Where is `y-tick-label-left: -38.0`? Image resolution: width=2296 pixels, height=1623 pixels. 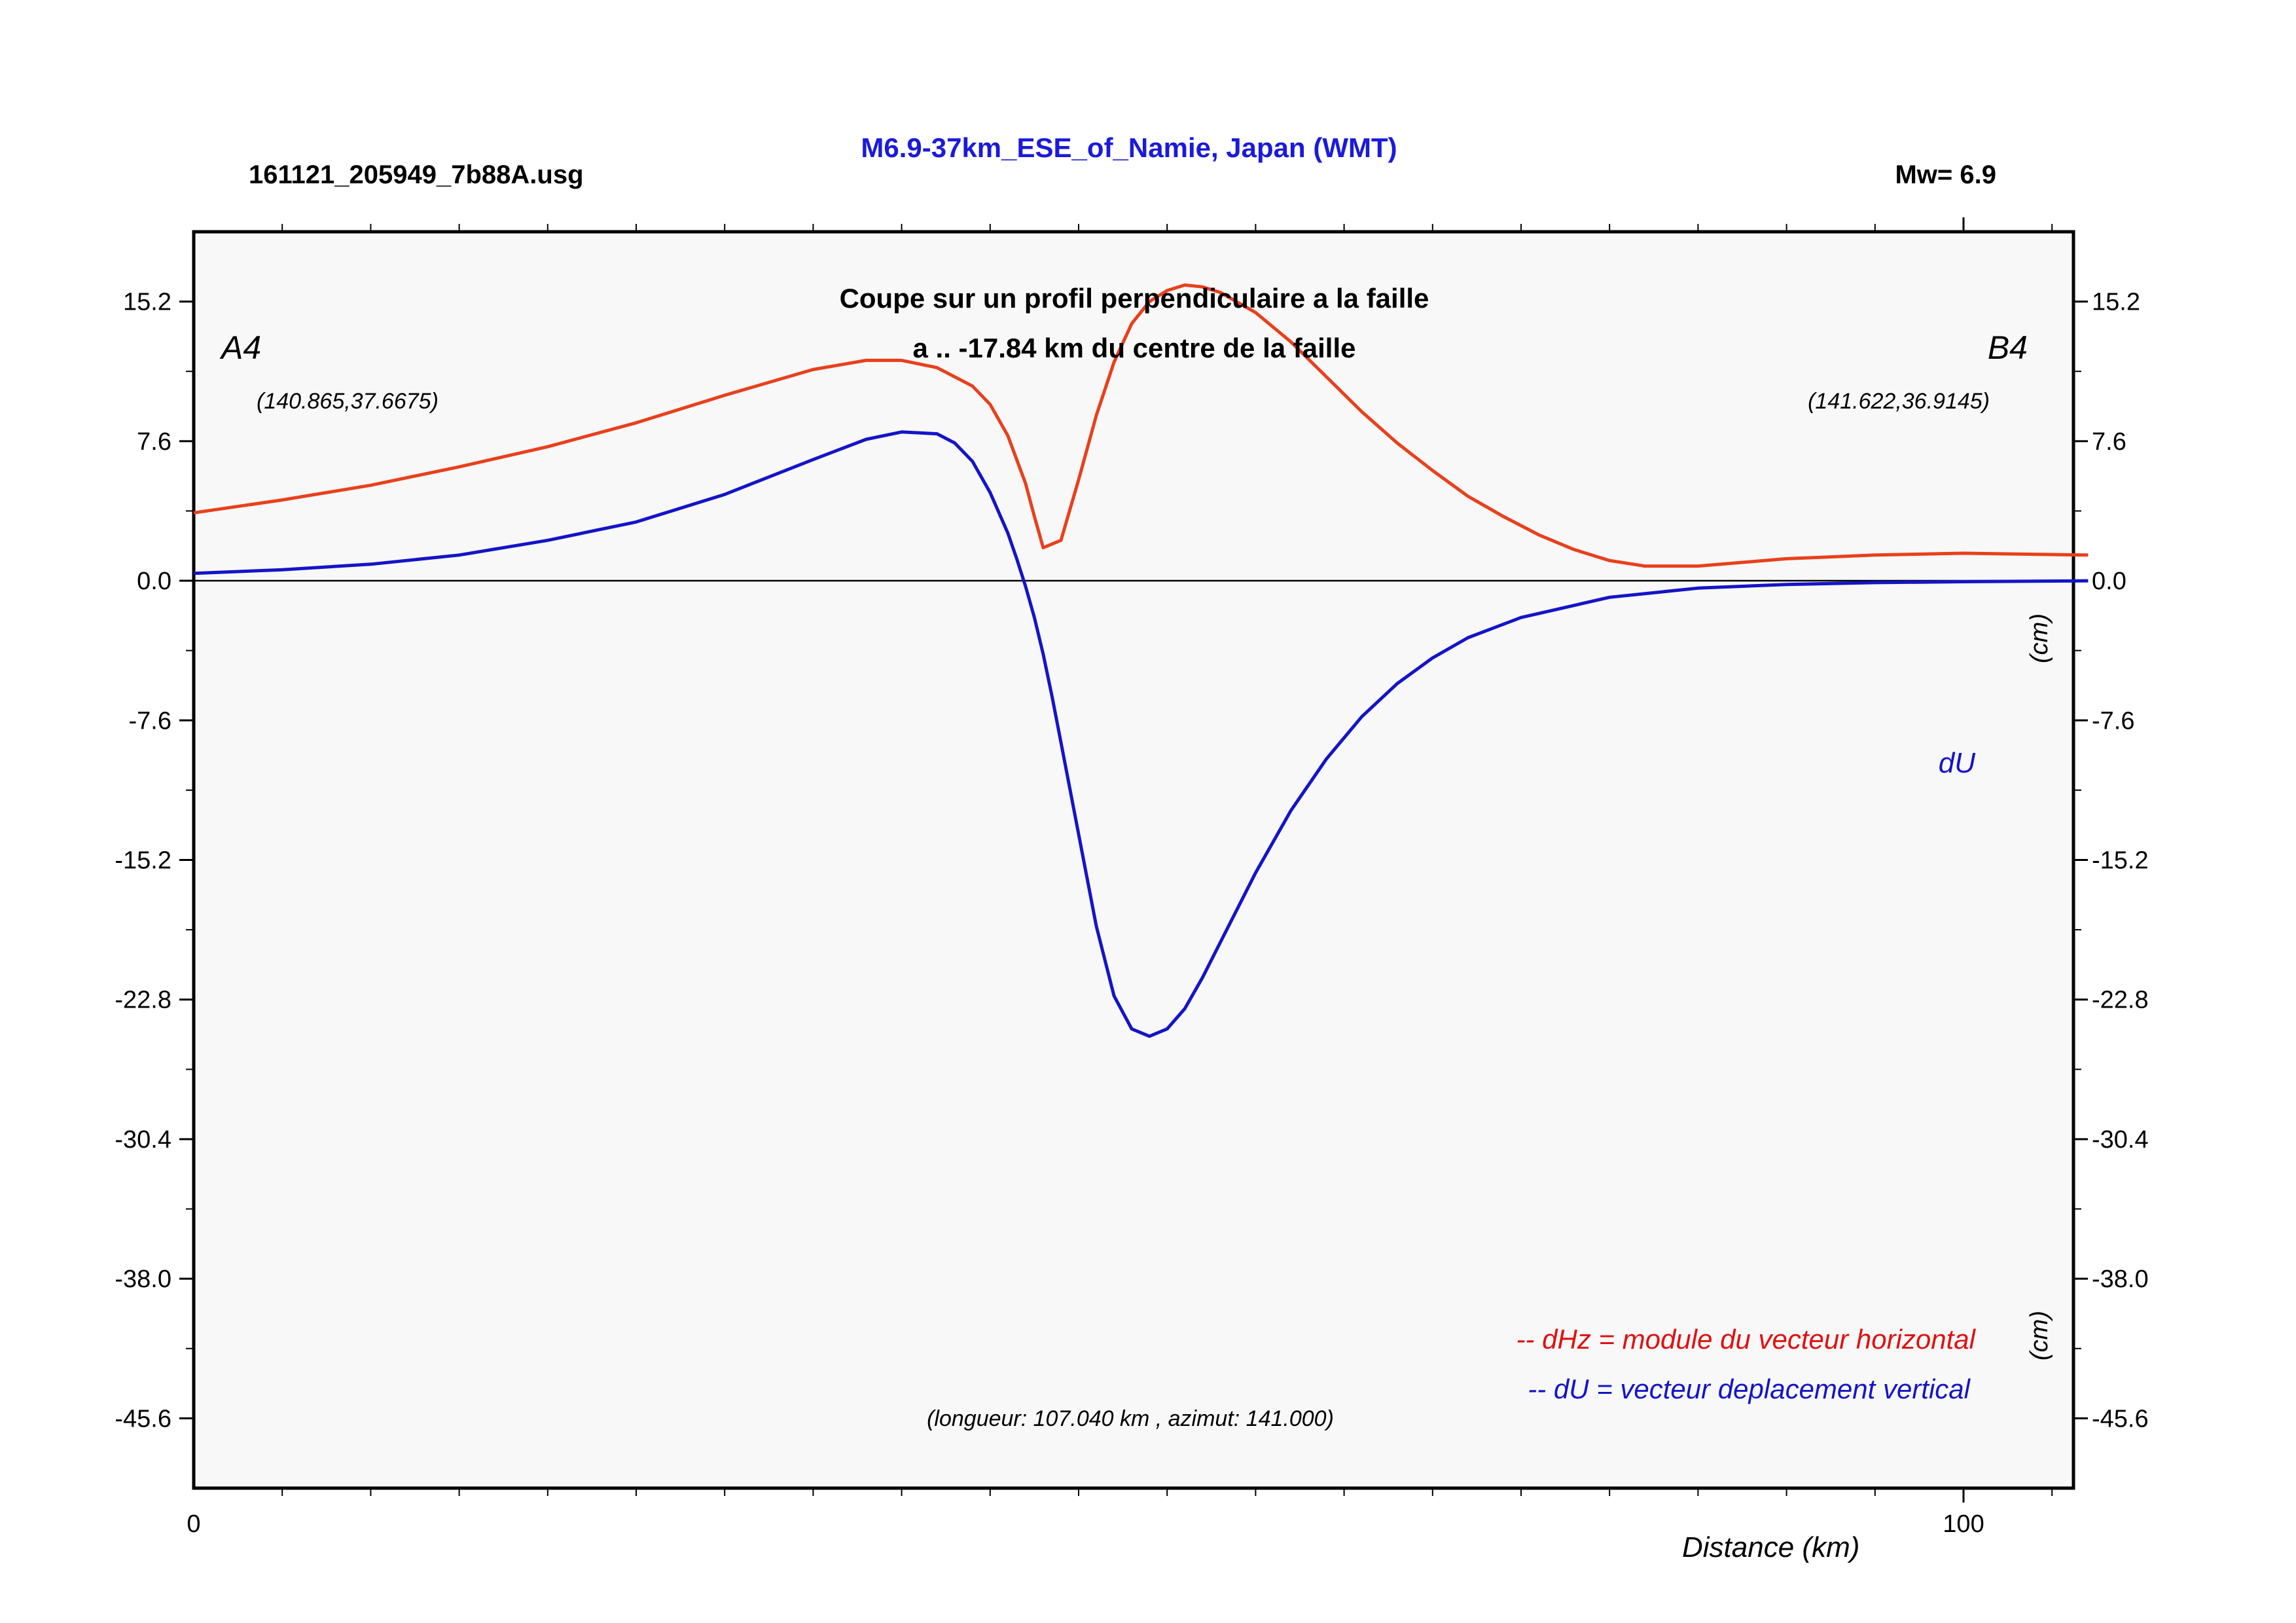
y-tick-label-left: -38.0 is located at coordinates (143, 1279).